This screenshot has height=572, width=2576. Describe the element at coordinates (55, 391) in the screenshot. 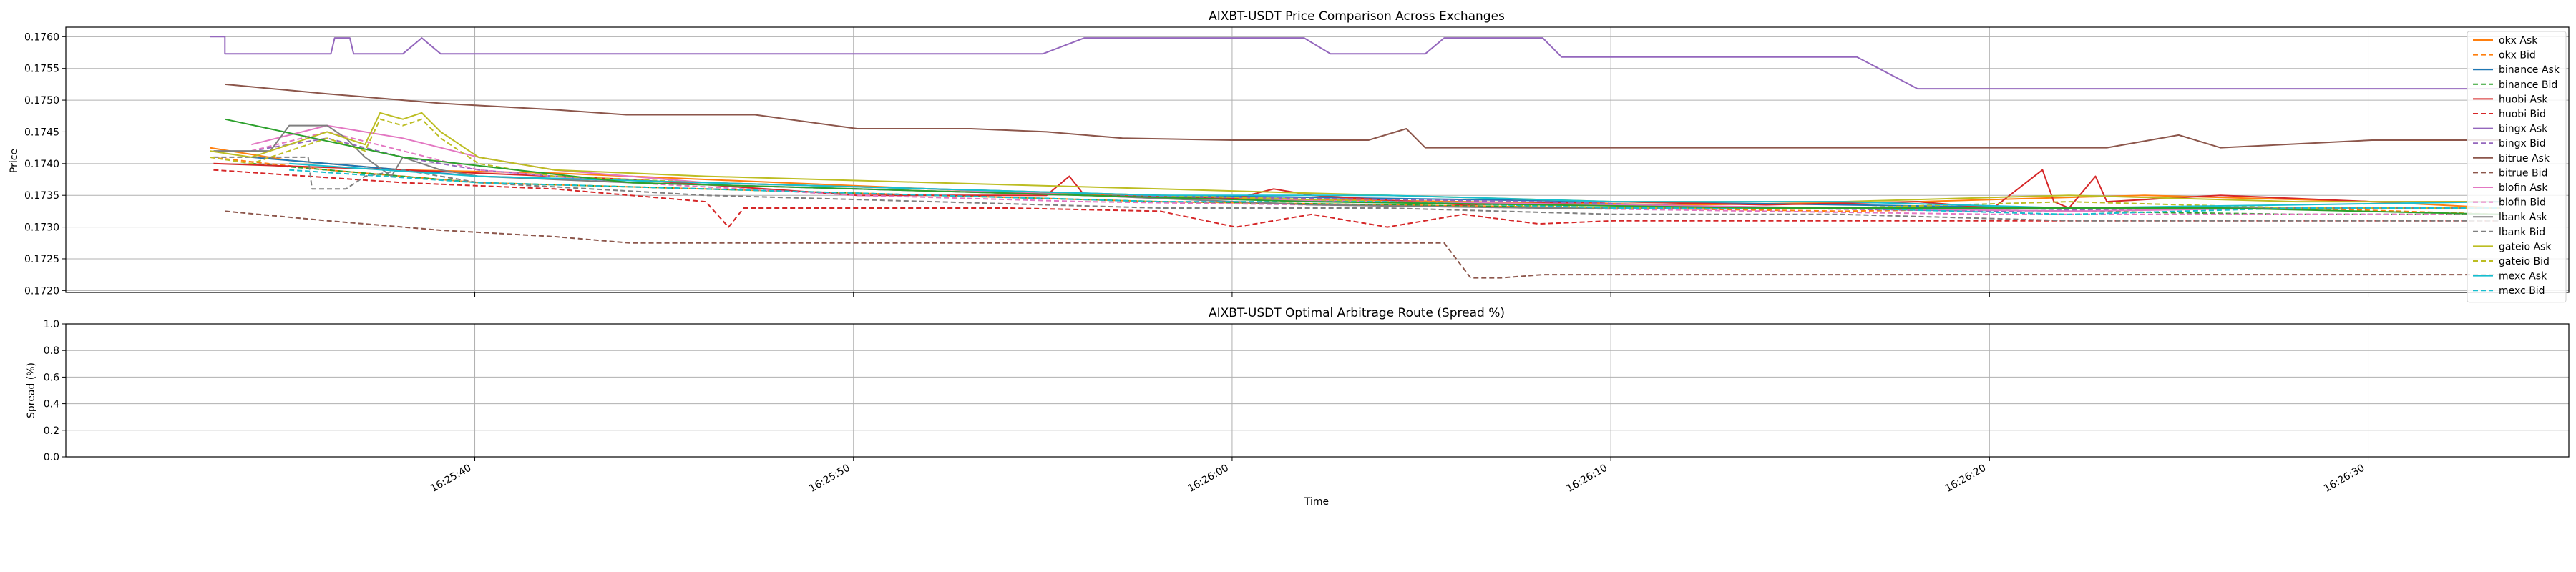

I see `bottom-y-ticks: 0.0 0.2 0.4 0.6 0.8 1.0` at that location.